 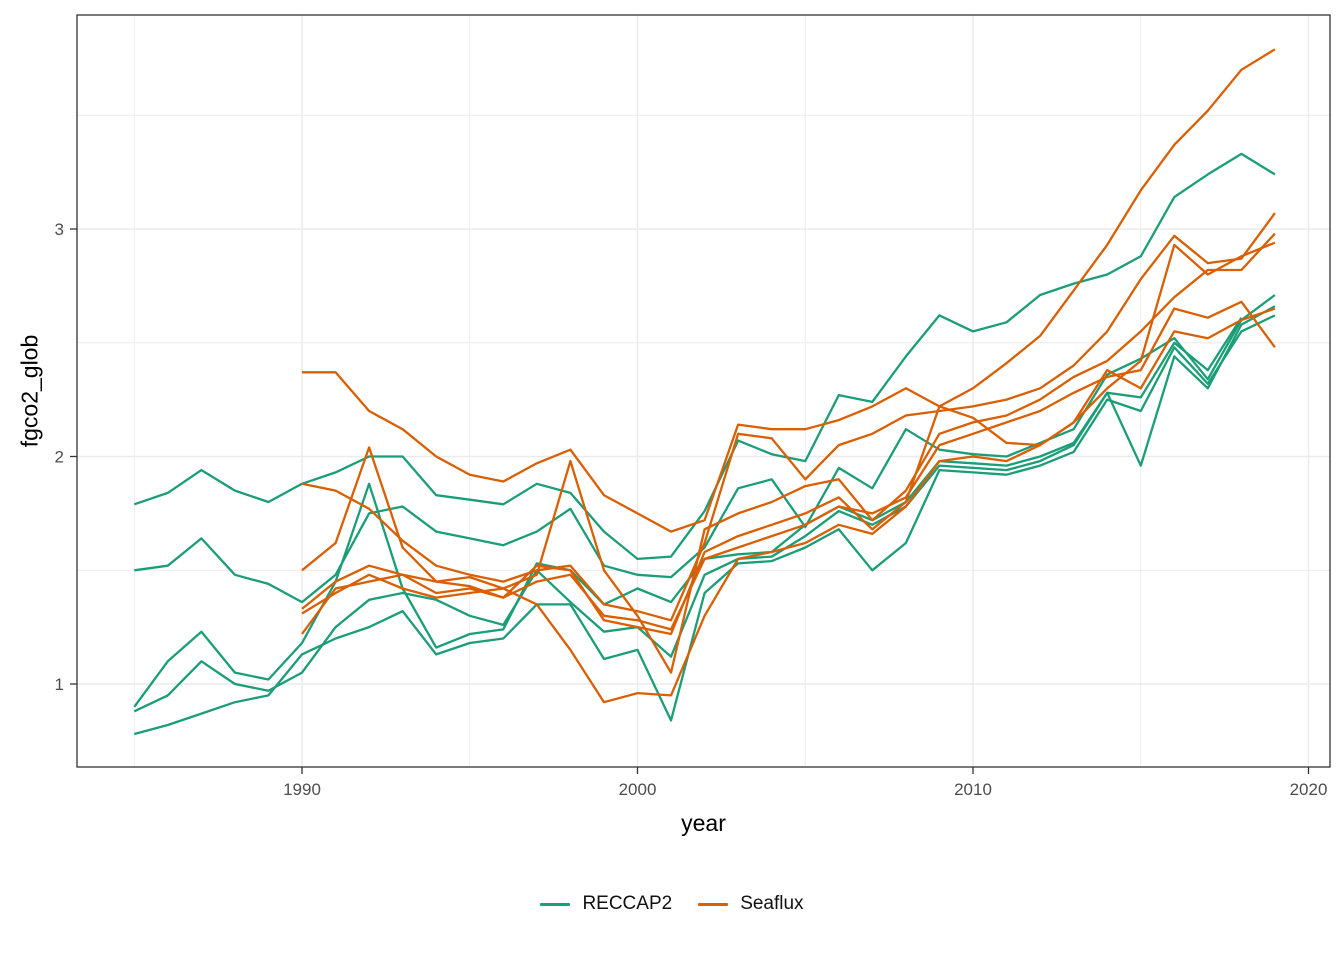 I want to click on x-axis-title: year, so click(x=703, y=823).